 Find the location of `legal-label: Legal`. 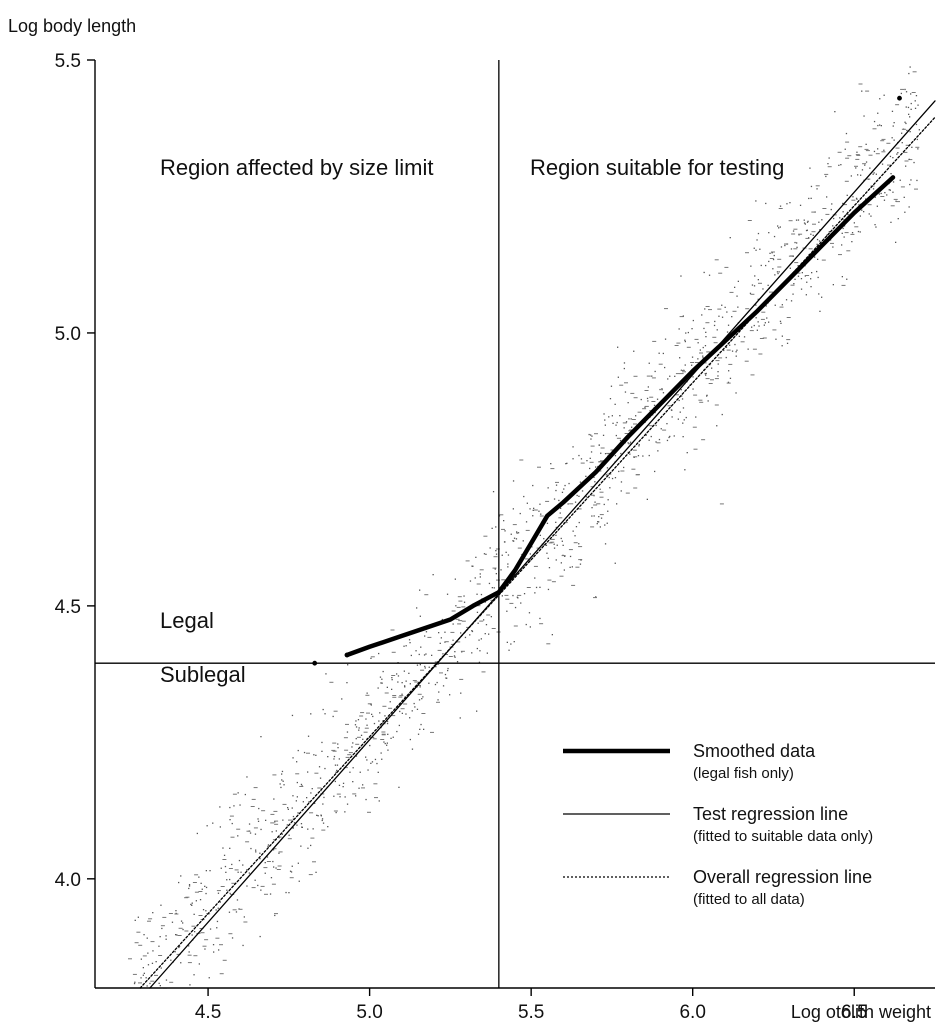

legal-label: Legal is located at coordinates (187, 620).